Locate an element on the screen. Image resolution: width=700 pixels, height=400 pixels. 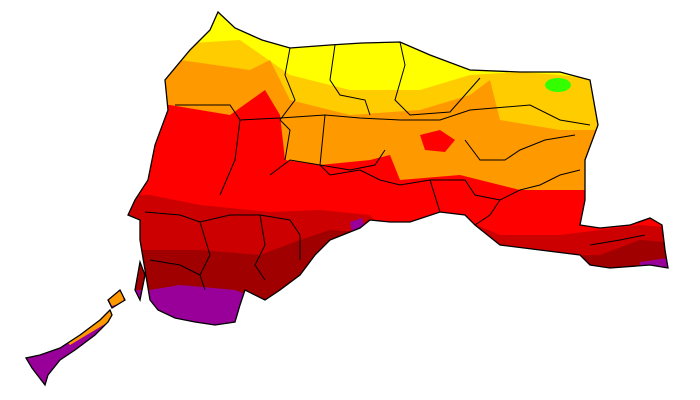
zone-purple is located at coordinates (148, 335).